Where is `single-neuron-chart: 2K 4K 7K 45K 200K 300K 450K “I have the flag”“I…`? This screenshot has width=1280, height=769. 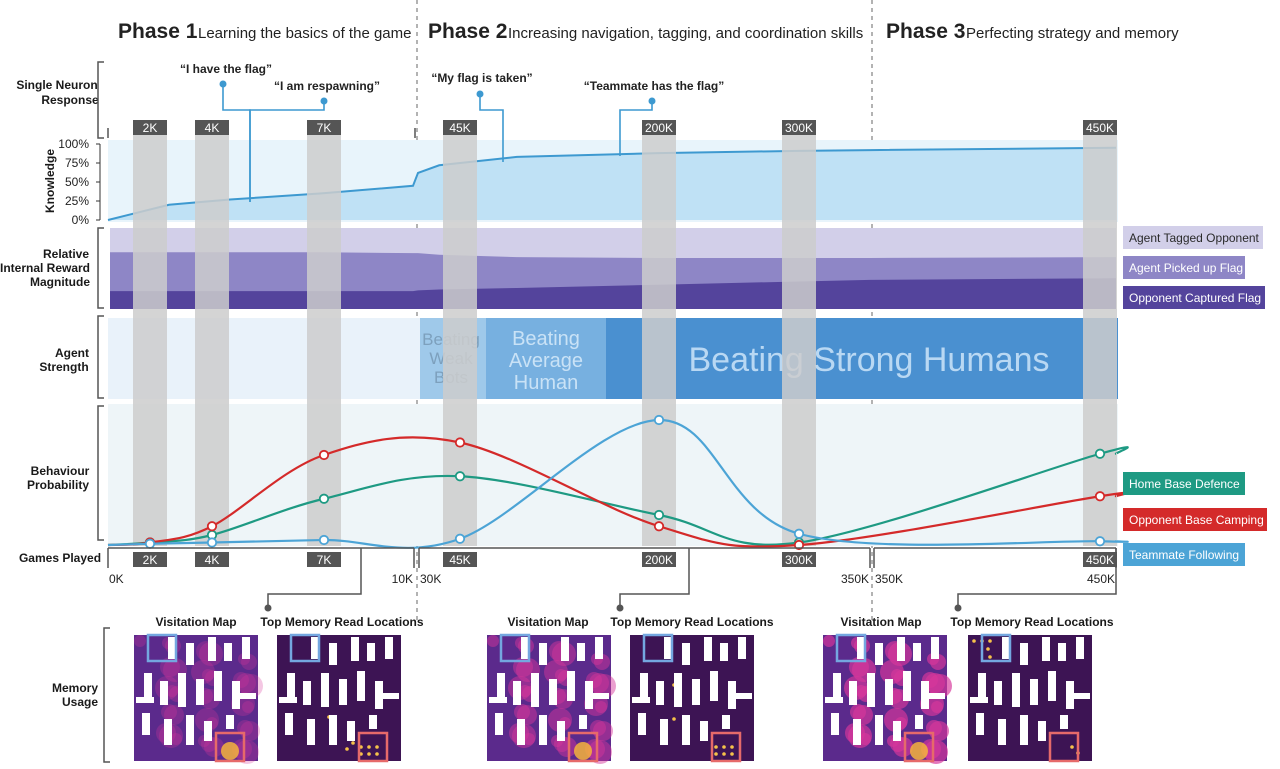 single-neuron-chart: 2K 4K 7K 45K 200K 300K 450K “I have the flag”“I… is located at coordinates (612, 132).